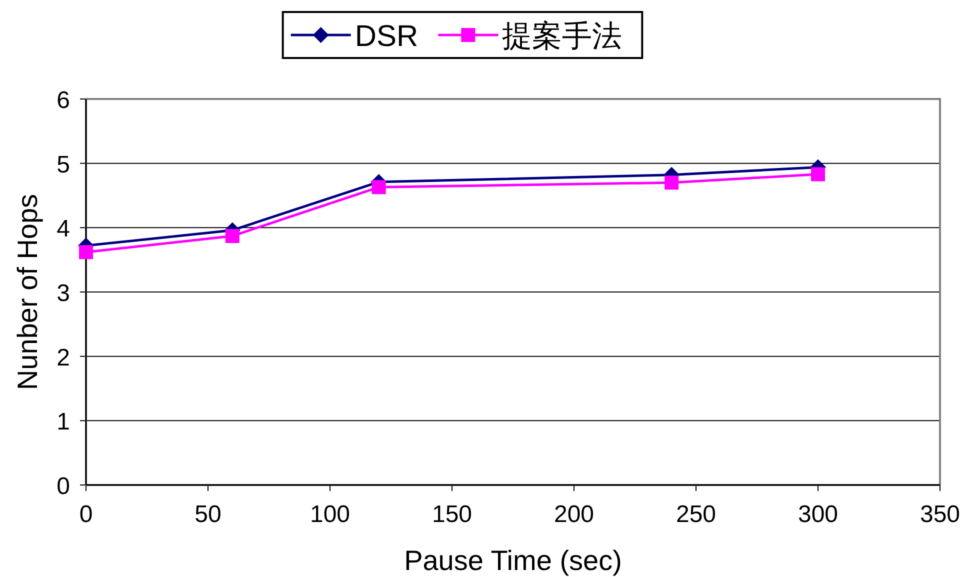  Describe the element at coordinates (330, 514) in the screenshot. I see `x-tick-label: 100` at that location.